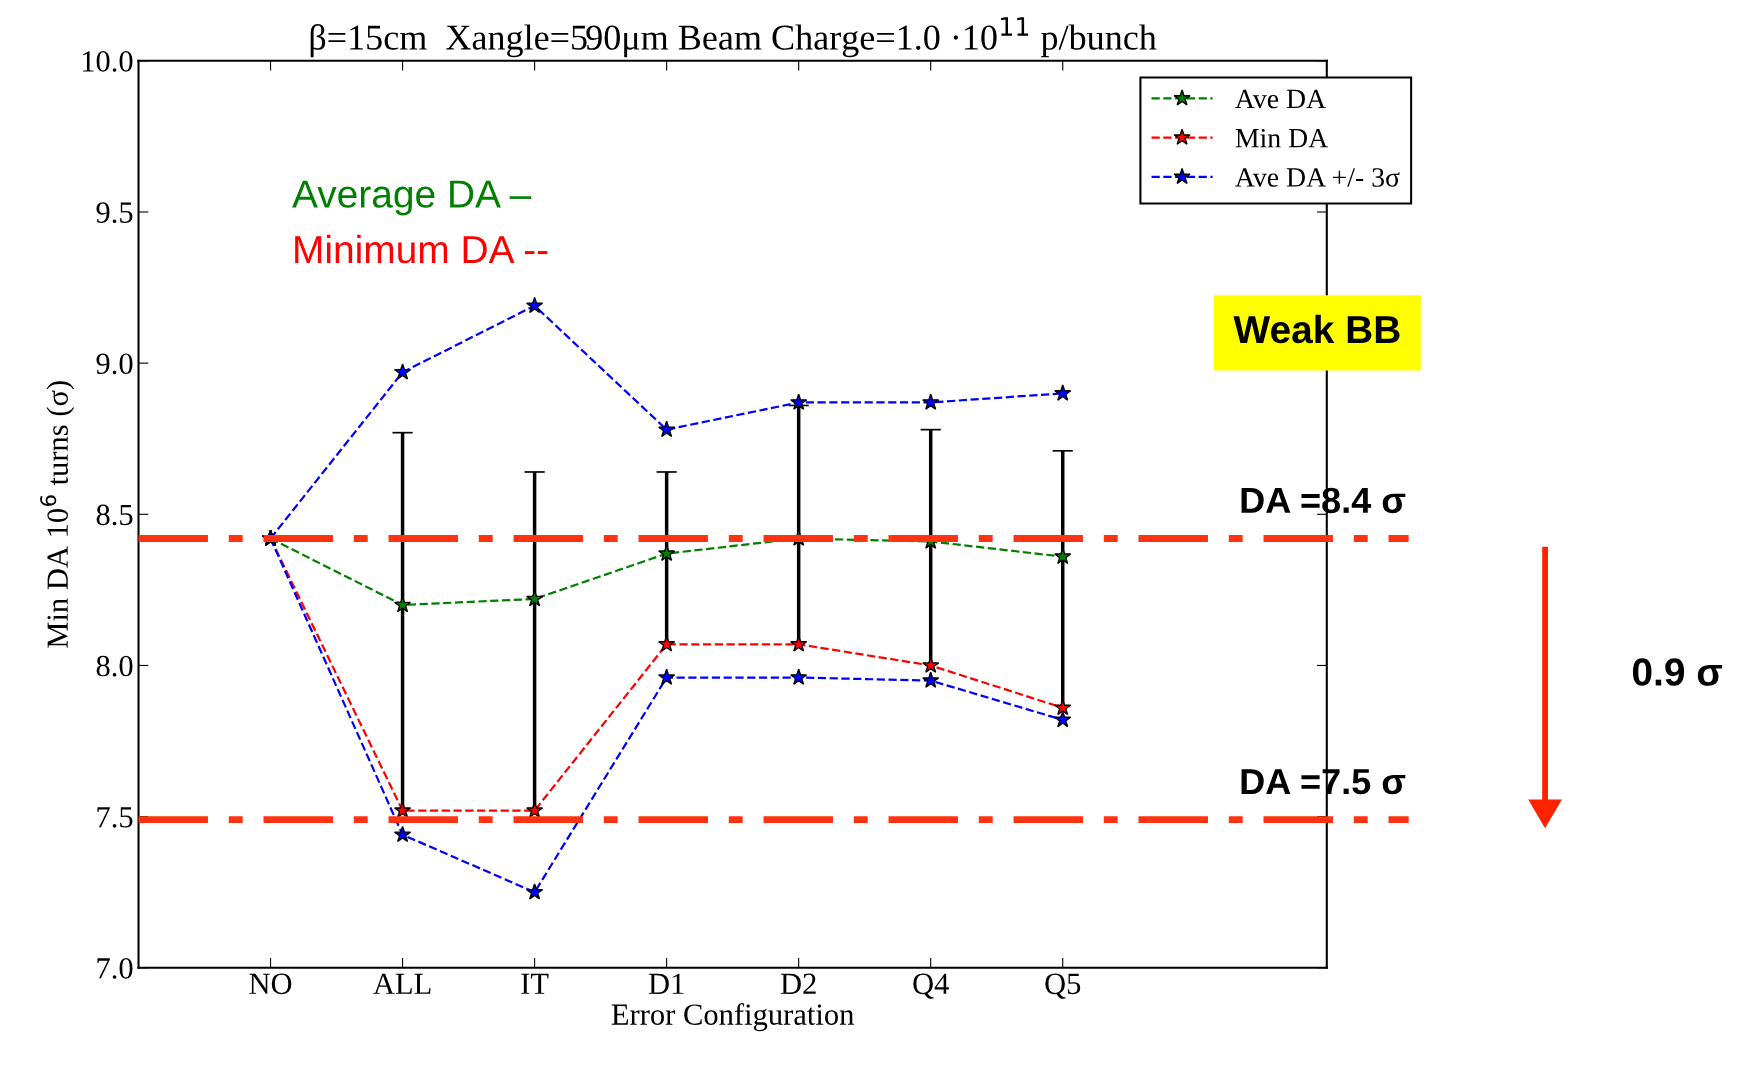 This screenshot has width=1738, height=1067. What do you see at coordinates (733, 37) in the screenshot?
I see `chart-title: β=15cm Xangle=590μm Beam Charge=1.0 ·10$^{11}$ p/bunch` at bounding box center [733, 37].